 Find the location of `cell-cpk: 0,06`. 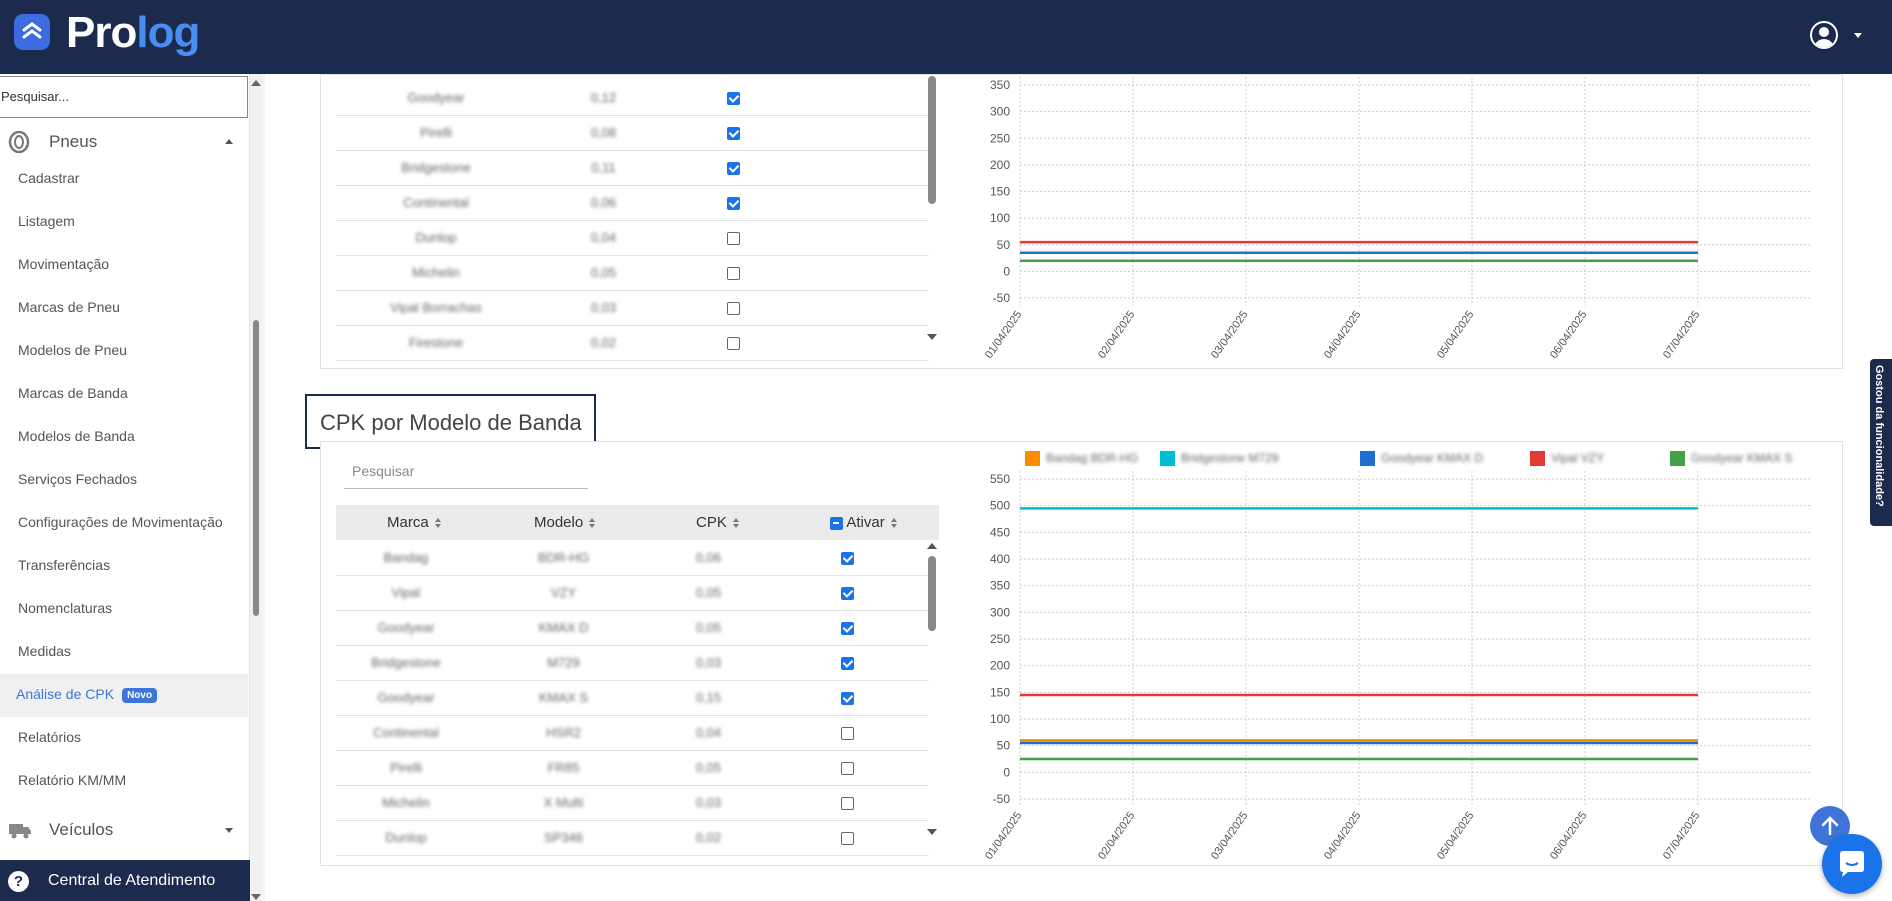

cell-cpk: 0,06 is located at coordinates (603, 202).